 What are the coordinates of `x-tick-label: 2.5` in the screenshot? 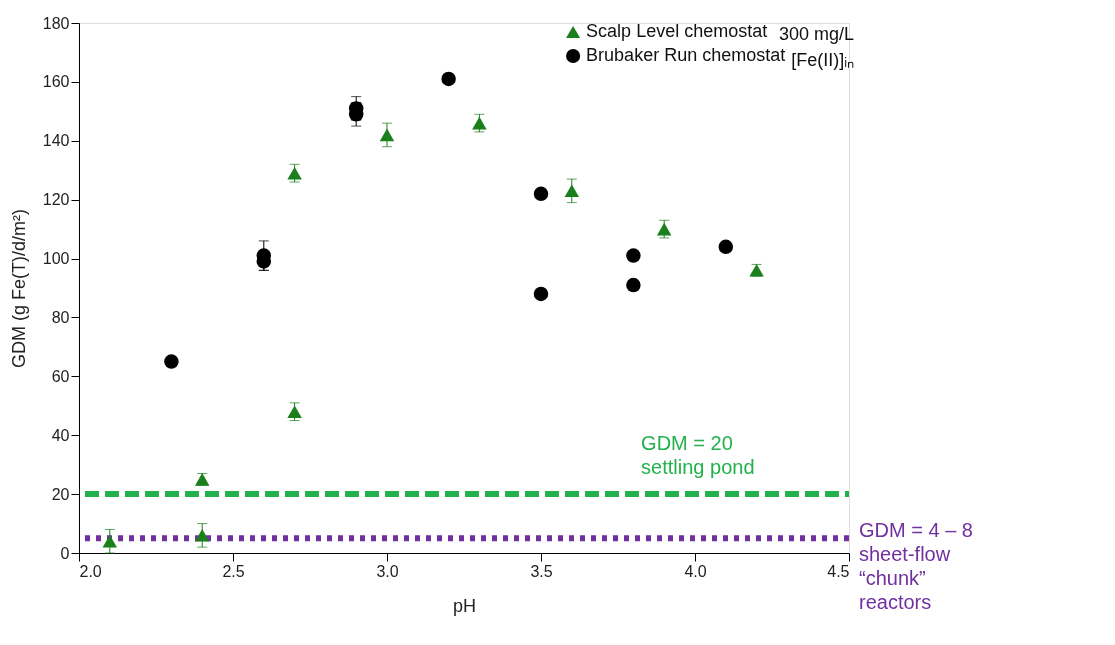 It's located at (233, 571).